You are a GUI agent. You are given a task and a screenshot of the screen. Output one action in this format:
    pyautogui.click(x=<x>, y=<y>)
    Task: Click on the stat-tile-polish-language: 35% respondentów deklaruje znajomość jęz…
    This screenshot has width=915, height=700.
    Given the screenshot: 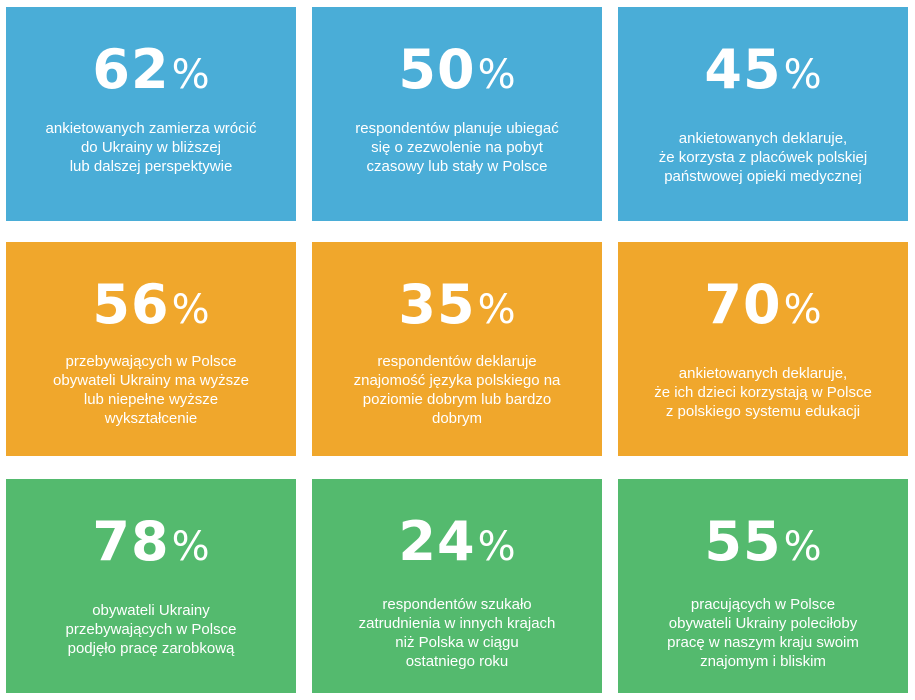 What is the action you would take?
    pyautogui.click(x=457, y=349)
    